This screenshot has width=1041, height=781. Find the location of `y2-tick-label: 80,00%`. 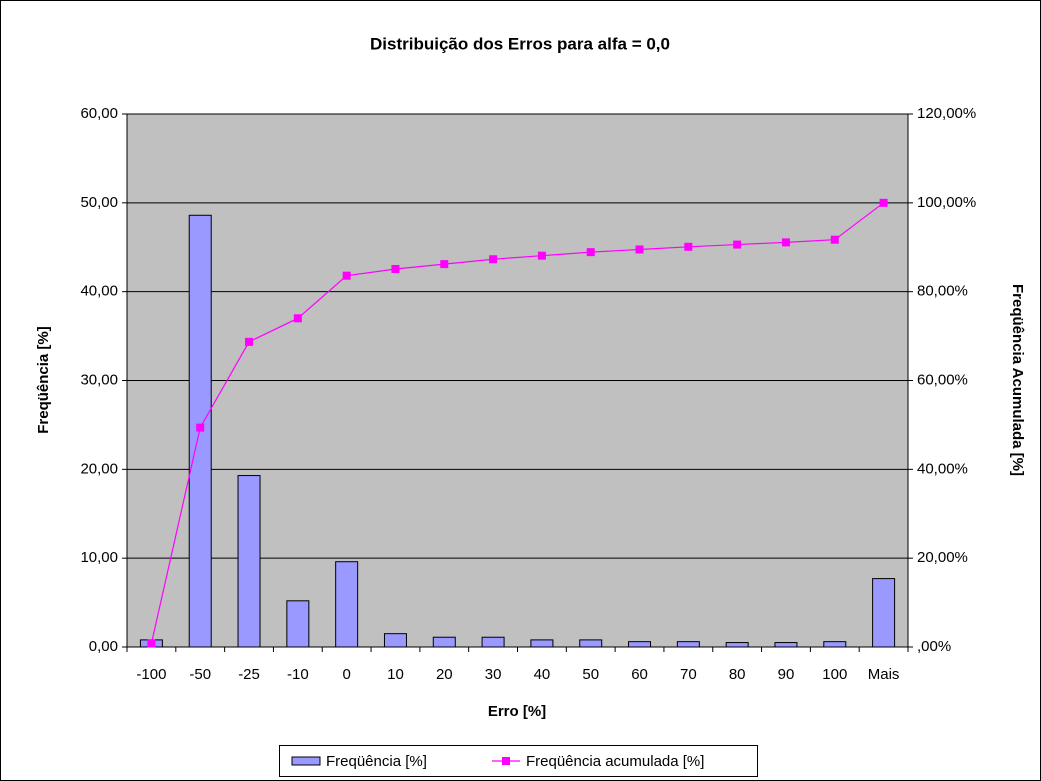

y2-tick-label: 80,00% is located at coordinates (942, 291).